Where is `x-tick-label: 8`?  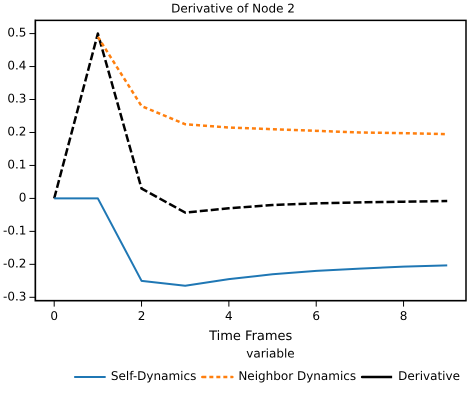 x-tick-label: 8 is located at coordinates (404, 315).